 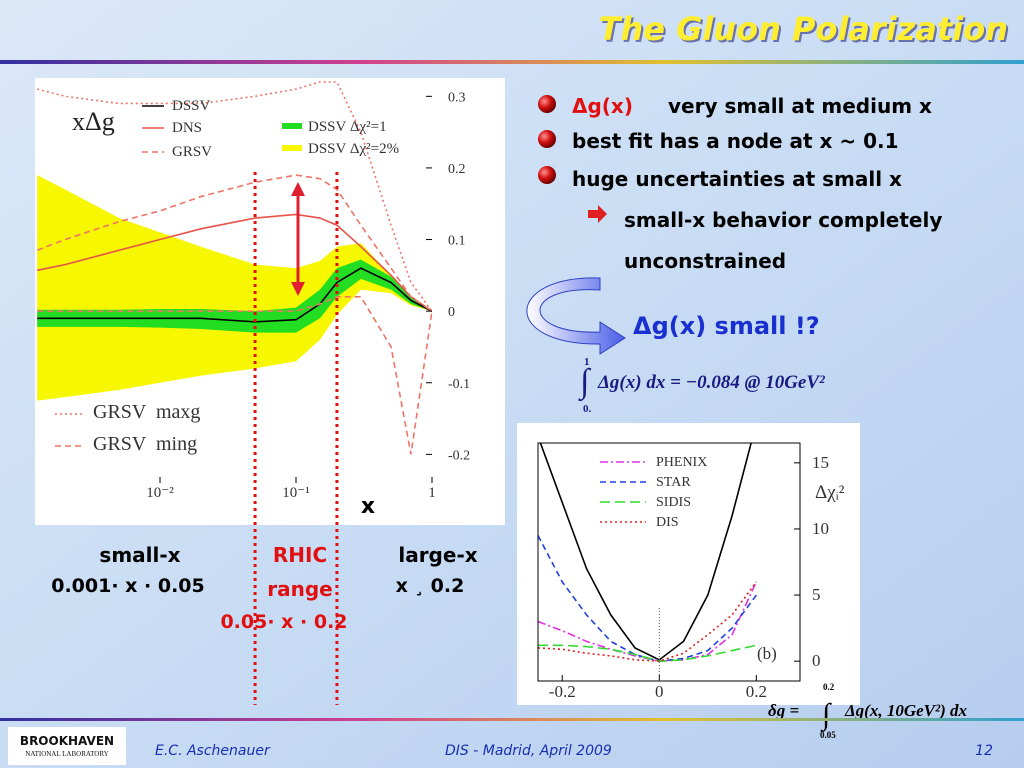 I want to click on footer-event: DIS - Madrid, April 2009, so click(x=528, y=751).